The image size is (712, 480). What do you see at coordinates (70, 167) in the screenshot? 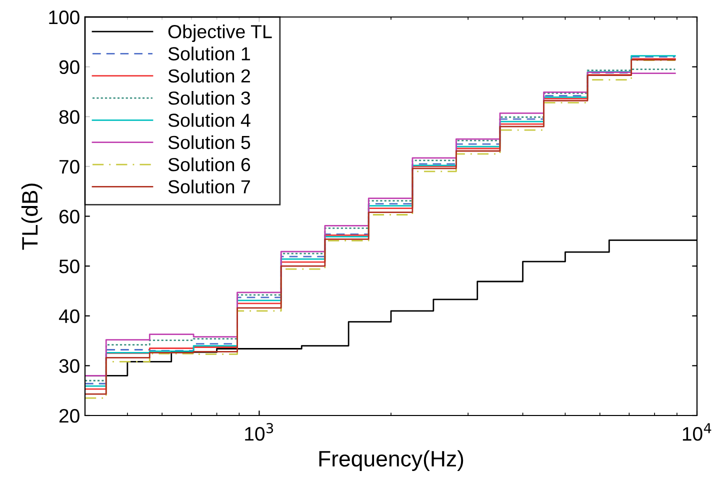
I see `y-tick-label: 70` at bounding box center [70, 167].